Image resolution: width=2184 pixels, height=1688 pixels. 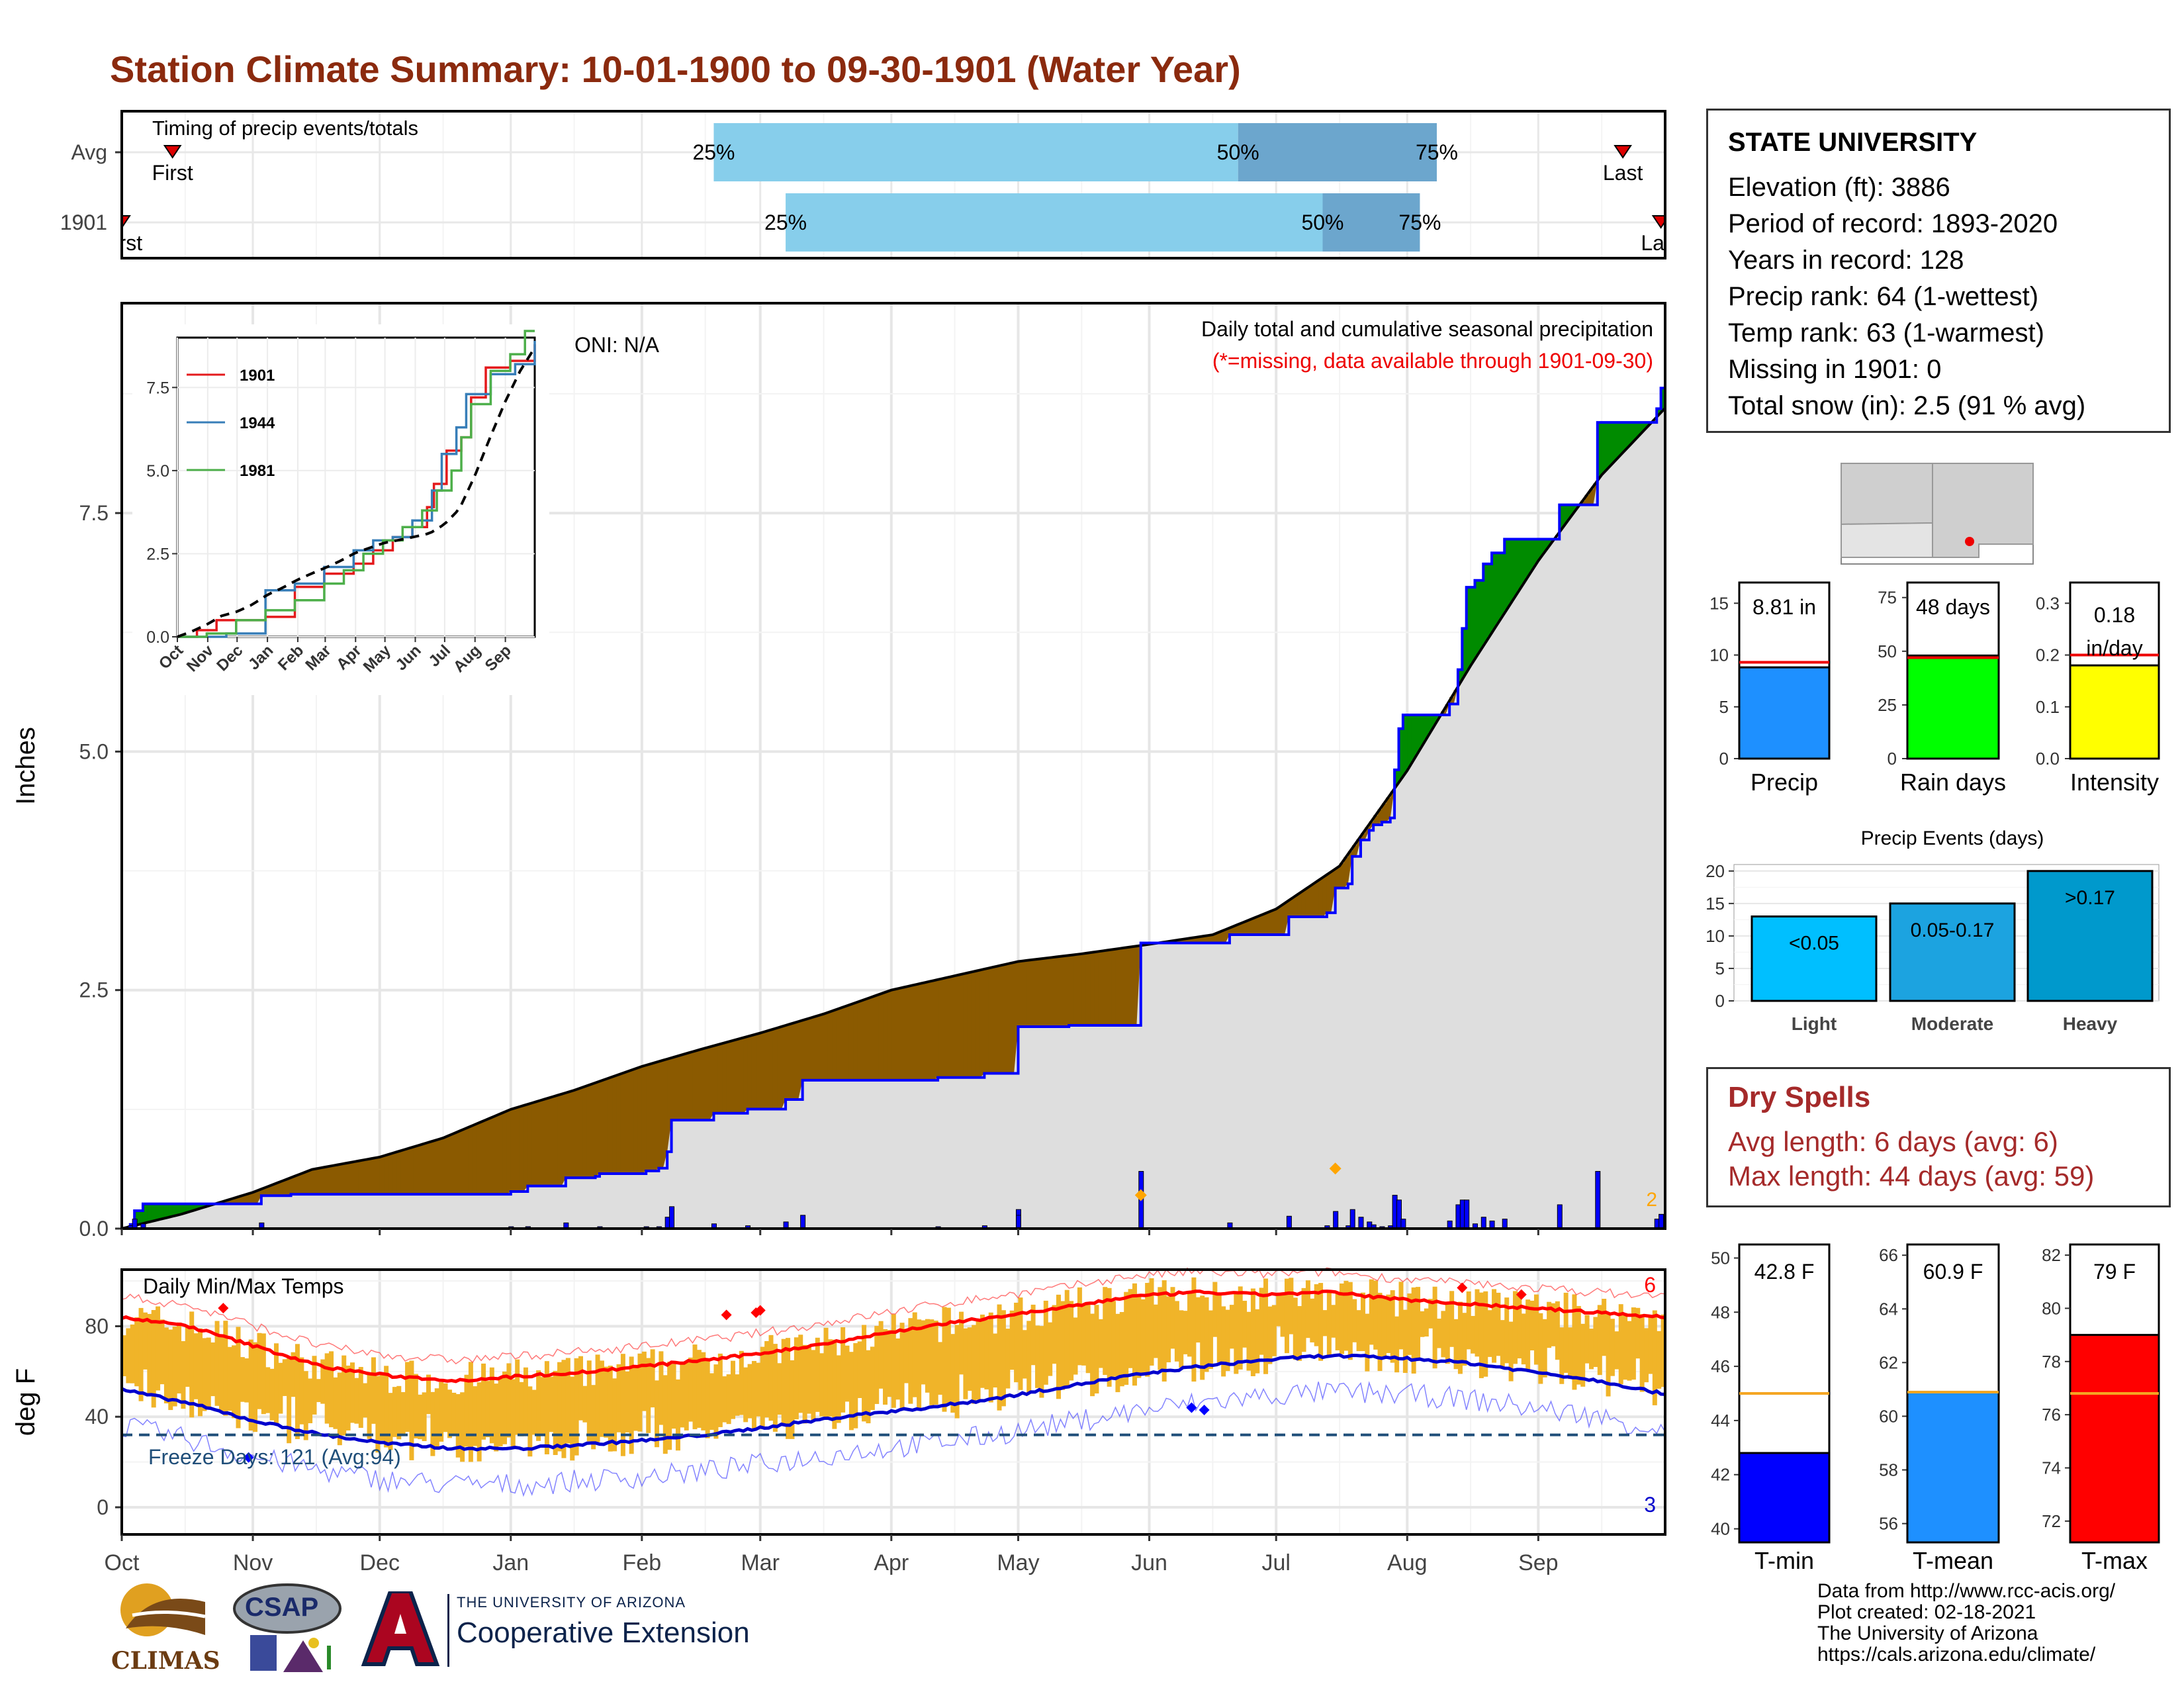 What do you see at coordinates (893, 1439) in the screenshot?
I see `record-low-line` at bounding box center [893, 1439].